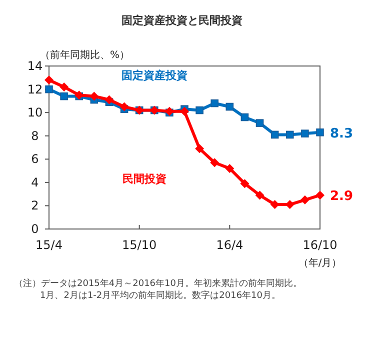  Describe the element at coordinates (35, 205) in the screenshot. I see `y-tick-label: 2` at that location.